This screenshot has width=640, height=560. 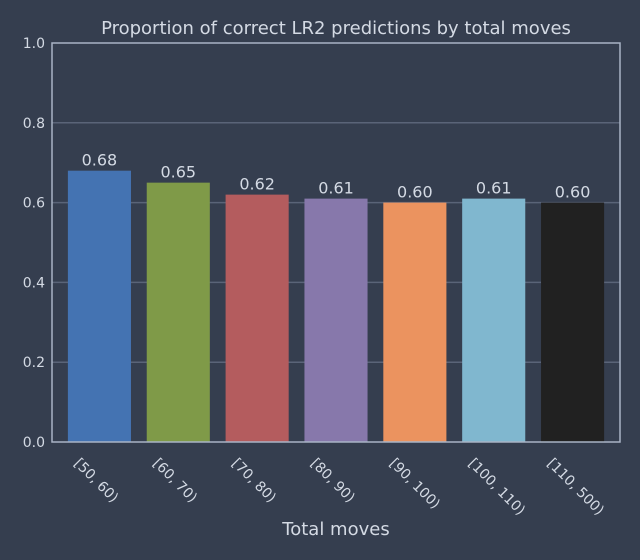 I want to click on x-tick-label: [70, 80), so click(x=253, y=481).